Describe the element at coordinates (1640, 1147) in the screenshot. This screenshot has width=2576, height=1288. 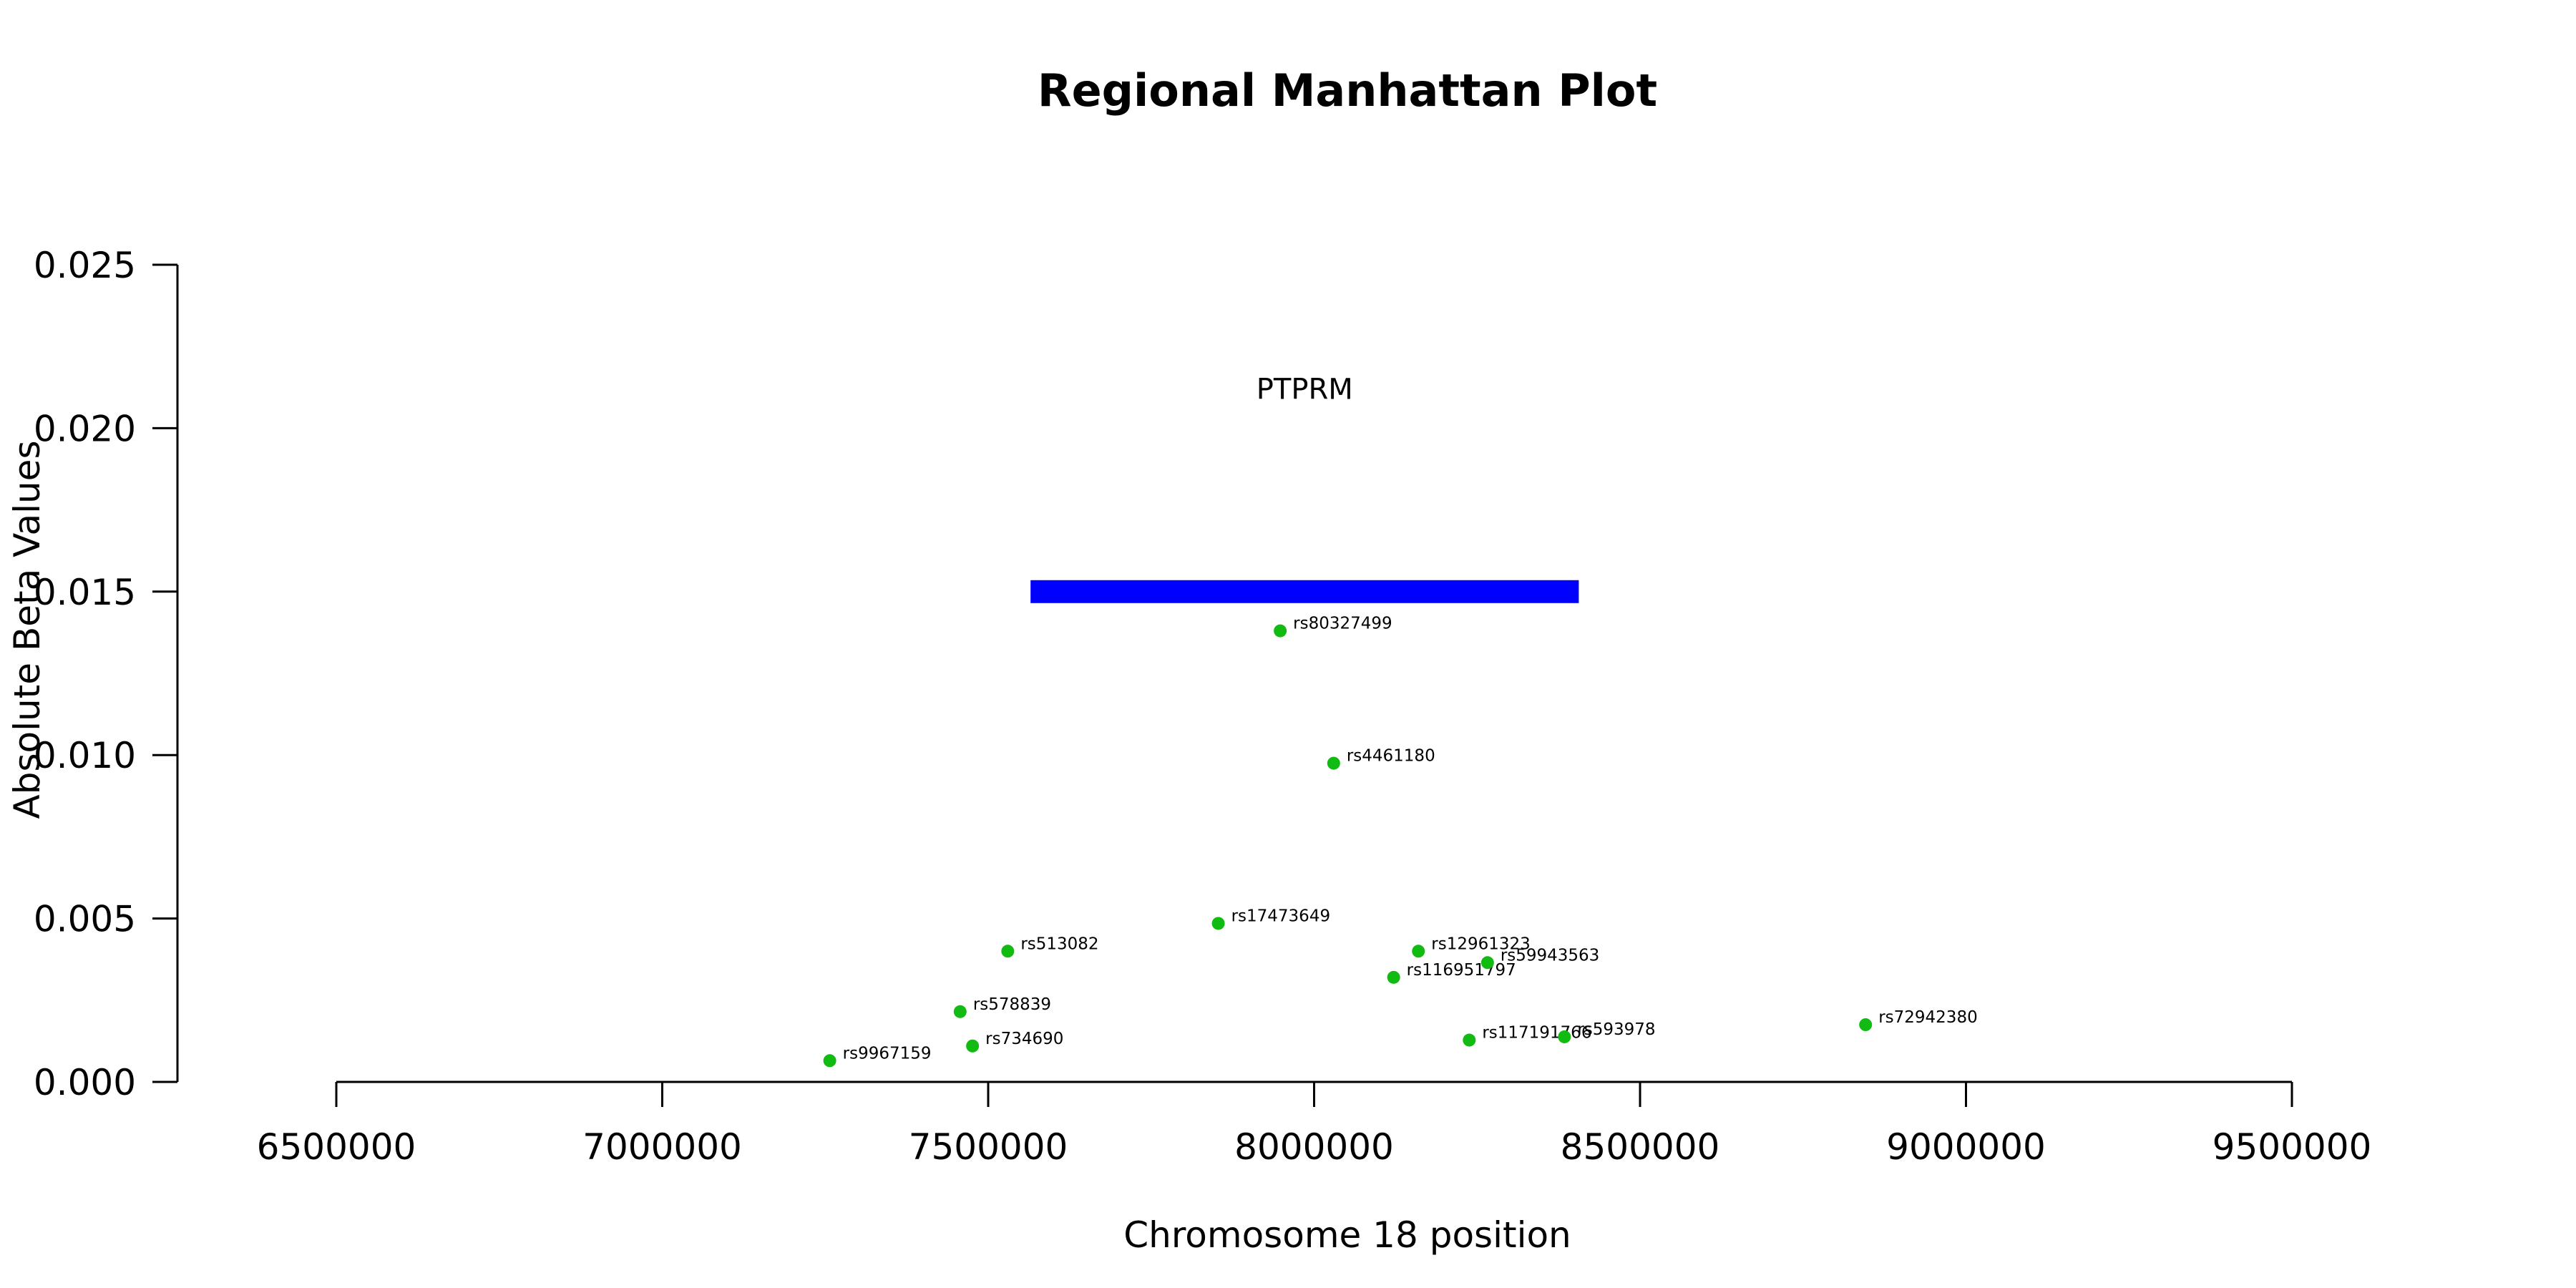
I see `x-tick-label: 8500000` at that location.